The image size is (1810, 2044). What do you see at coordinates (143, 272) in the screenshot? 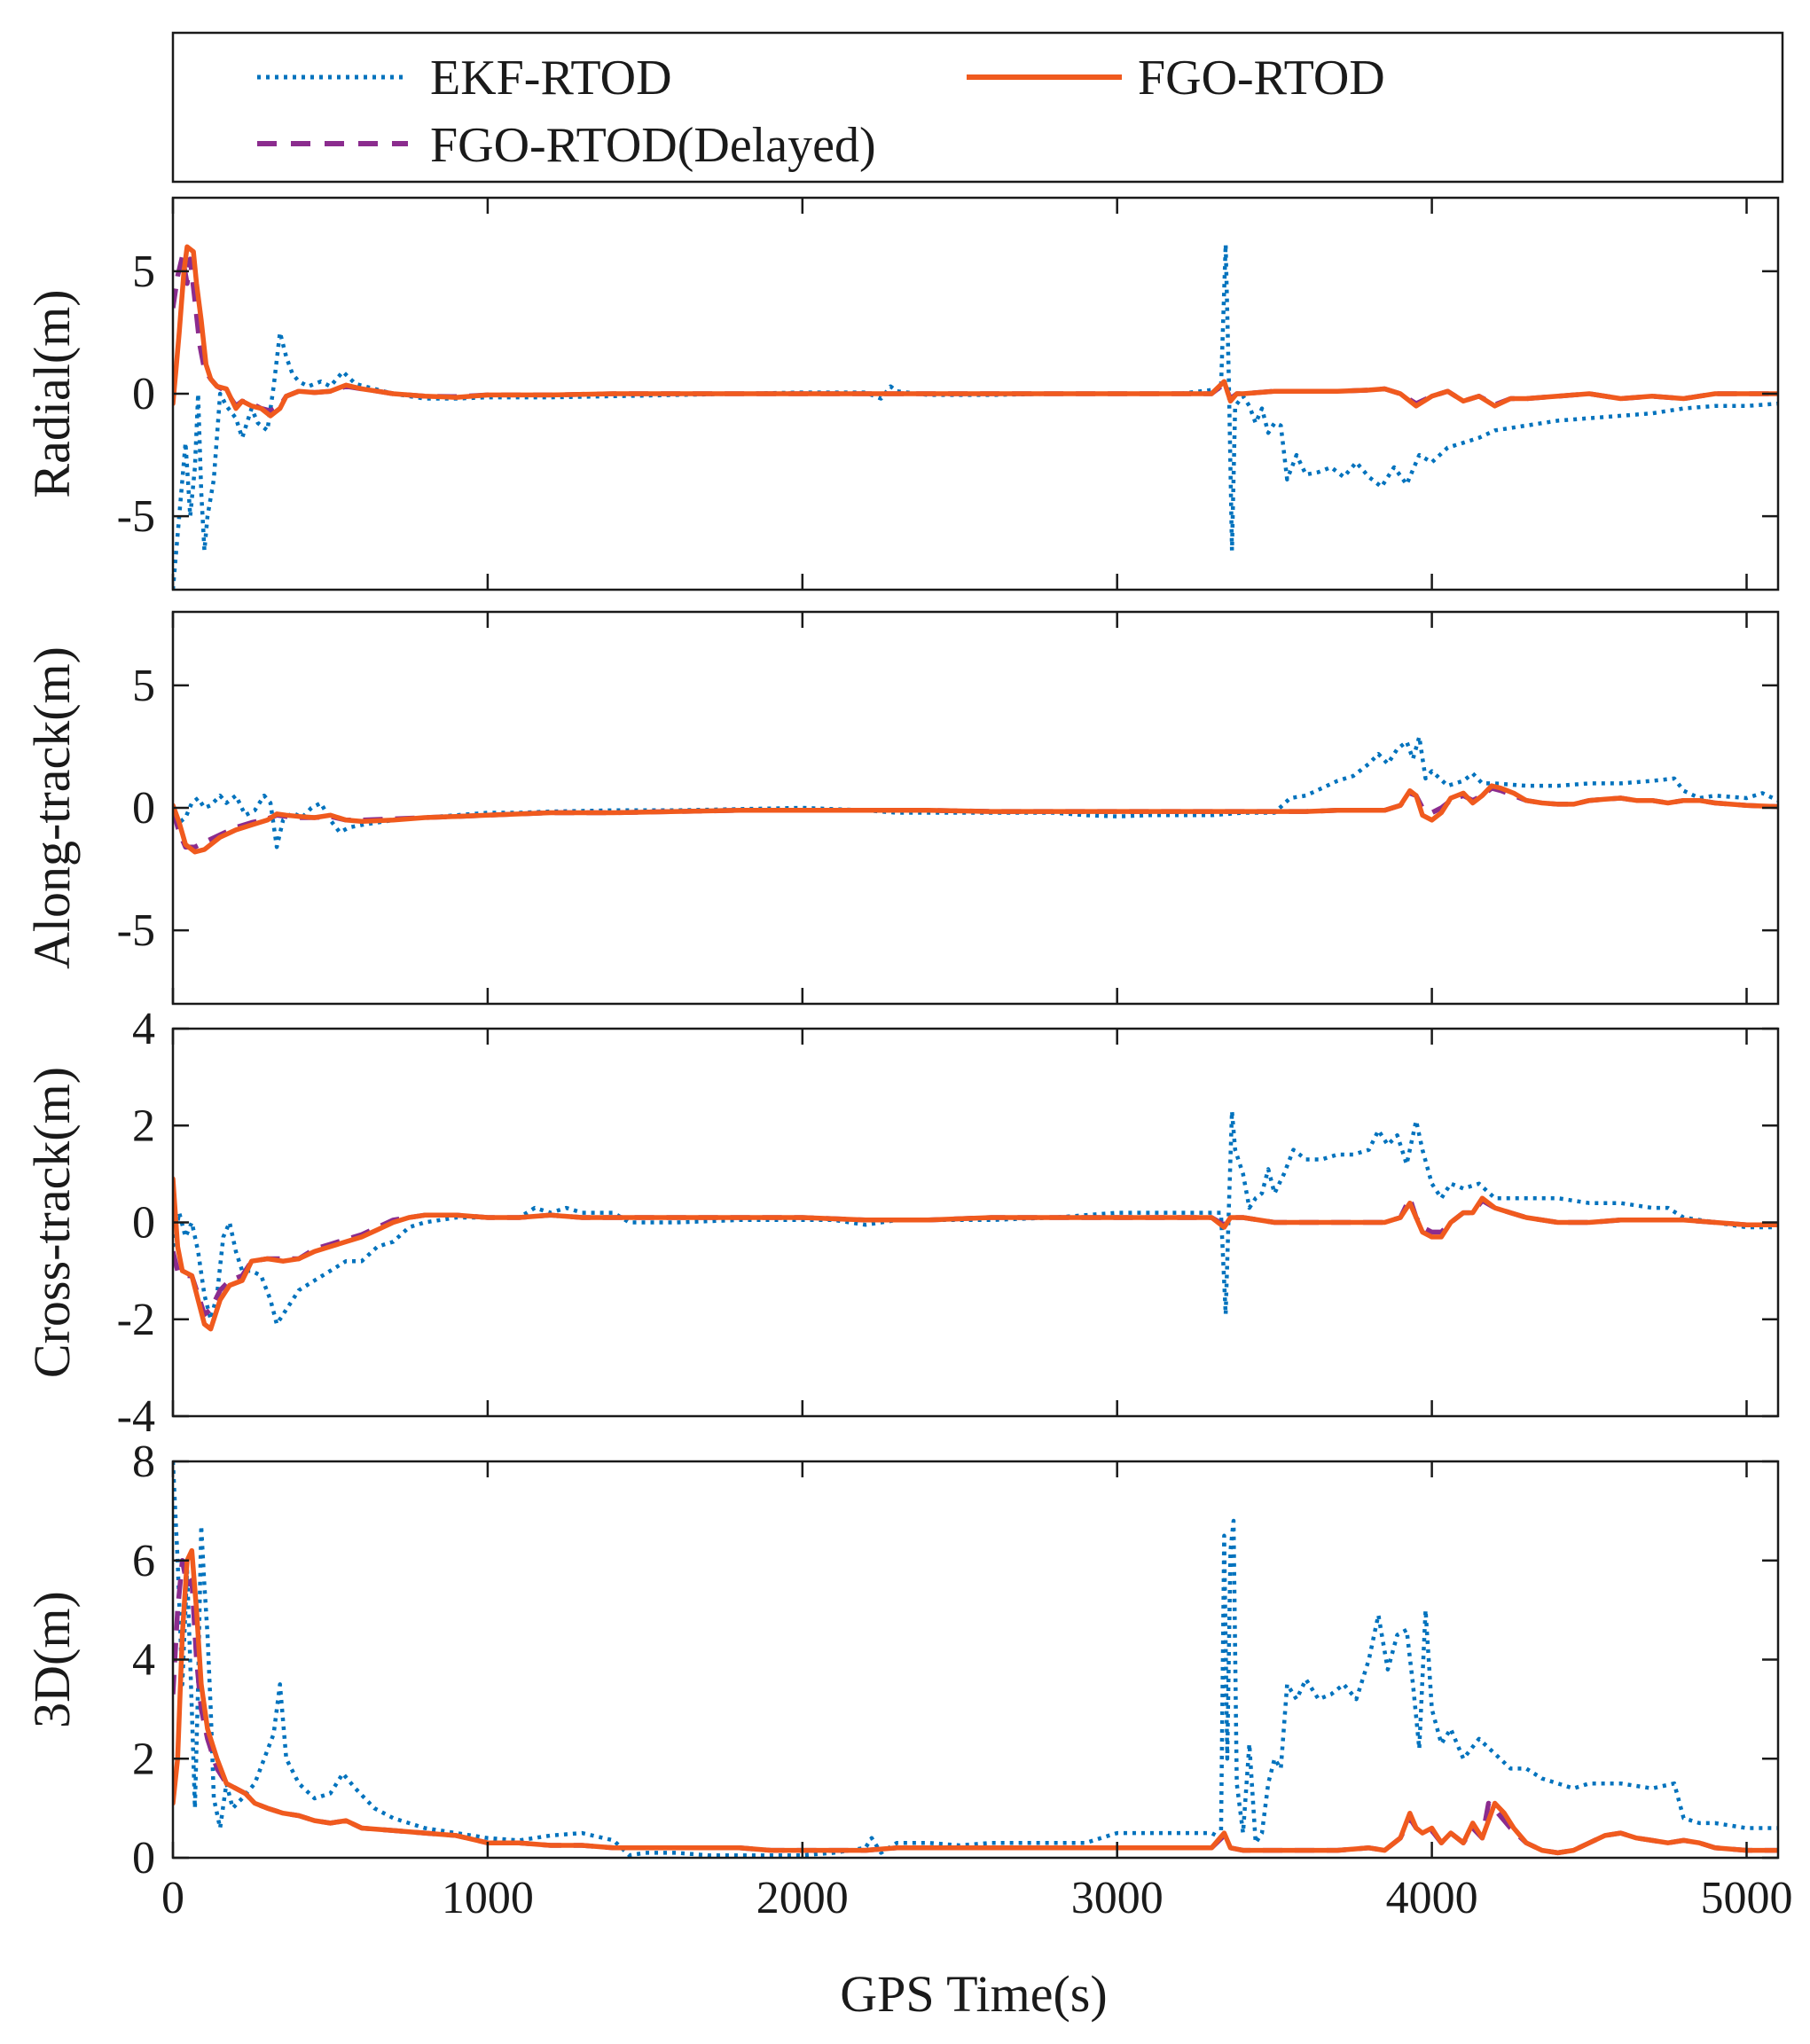
I see `y-tick-label-radial: 5` at bounding box center [143, 272].